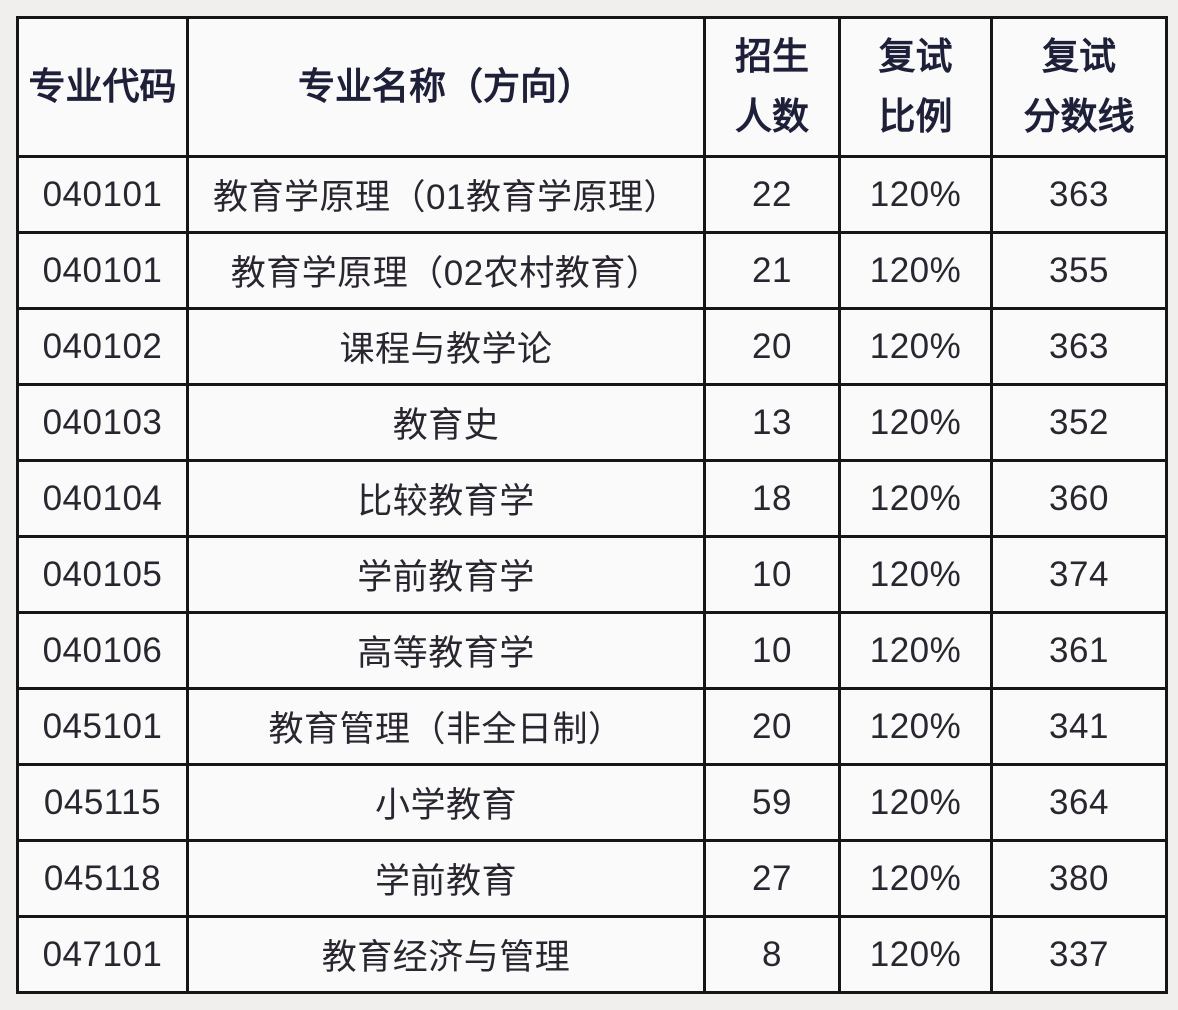  I want to click on cell-major-code: 040105, so click(102, 574).